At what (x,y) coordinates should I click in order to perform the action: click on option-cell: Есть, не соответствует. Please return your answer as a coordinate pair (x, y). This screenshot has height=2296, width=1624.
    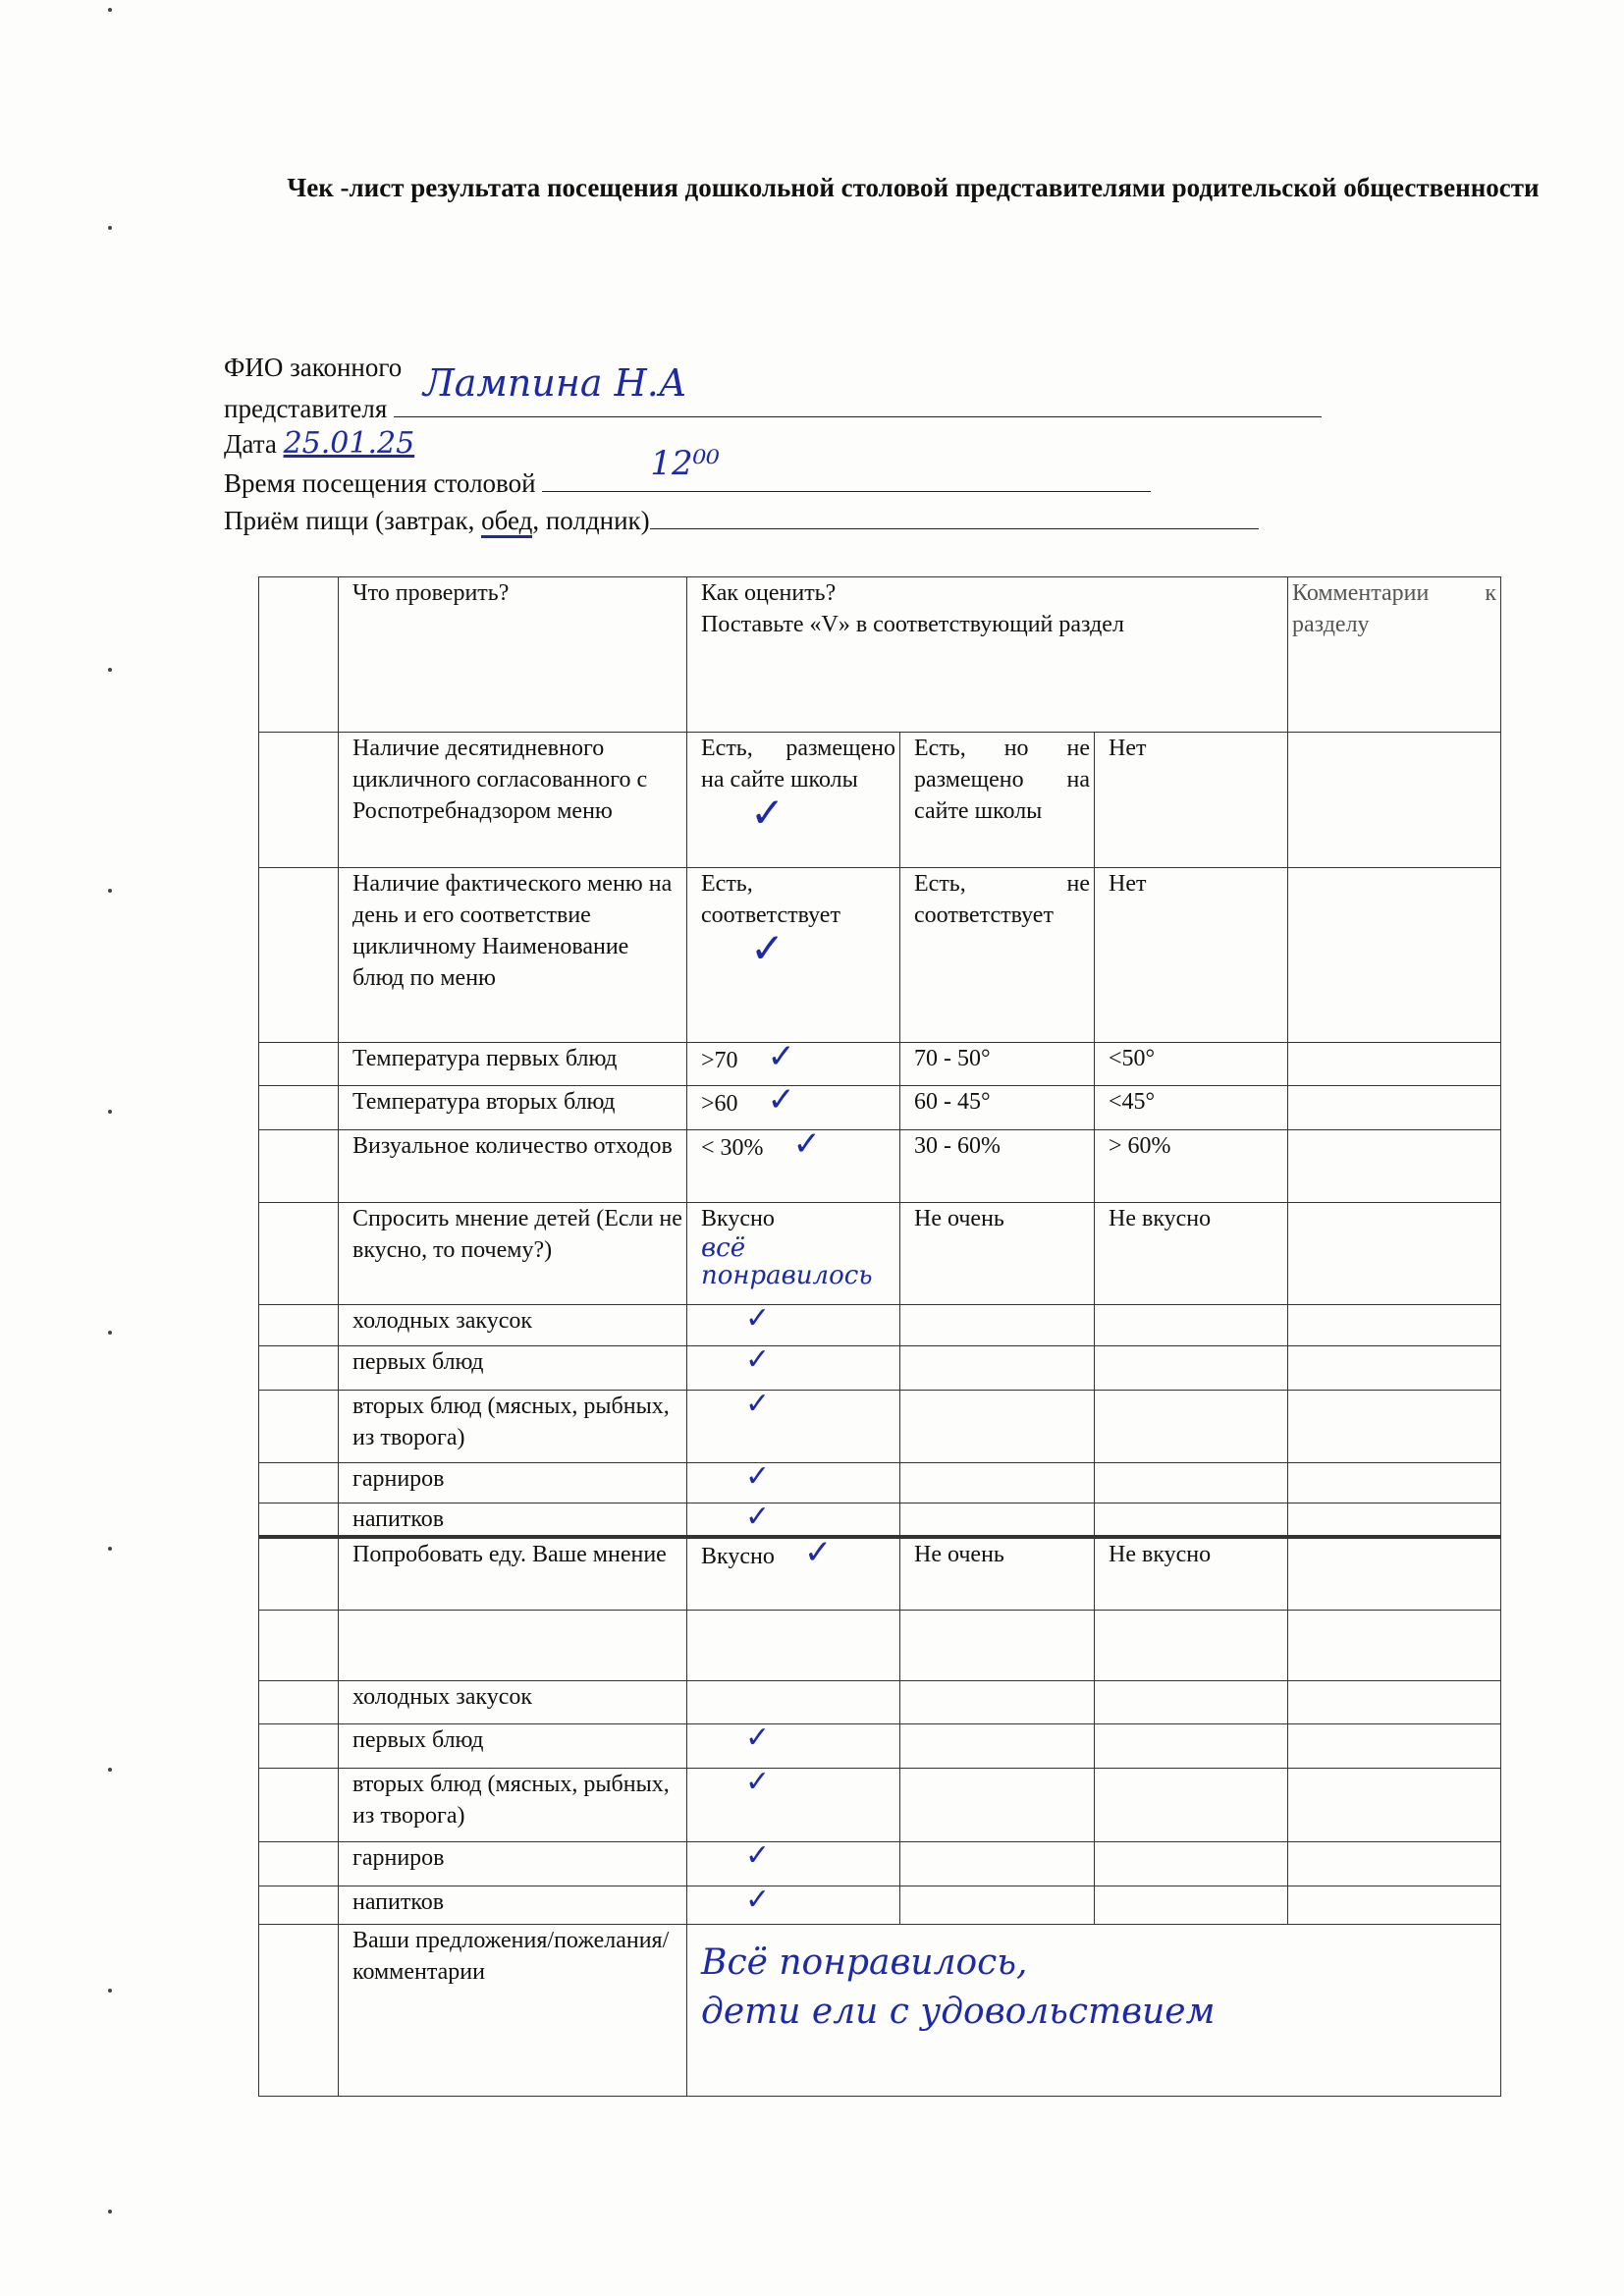
    Looking at the image, I should click on (997, 955).